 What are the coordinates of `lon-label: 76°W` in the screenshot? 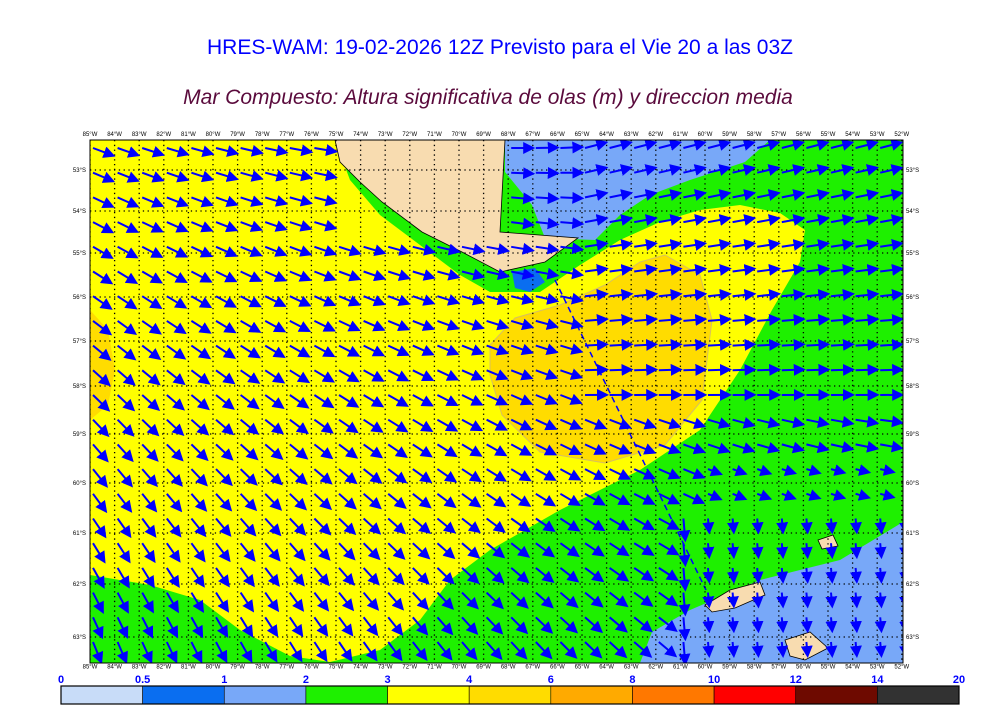 It's located at (311, 668).